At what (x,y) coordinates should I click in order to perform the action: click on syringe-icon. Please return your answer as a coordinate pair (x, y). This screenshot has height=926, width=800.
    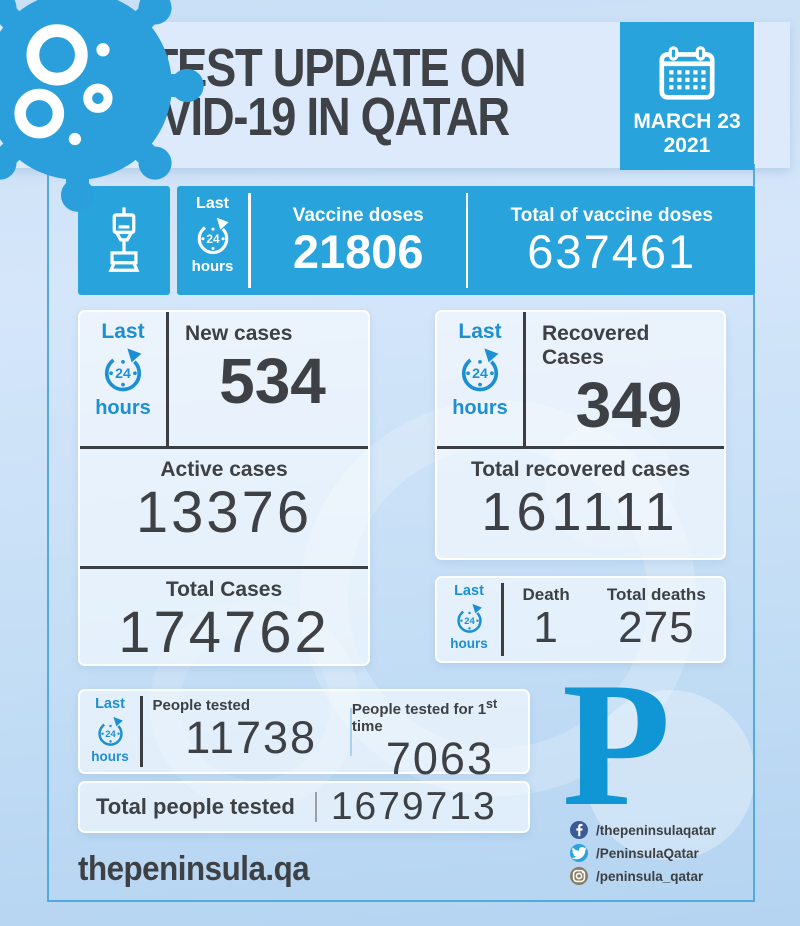
    Looking at the image, I should click on (124, 239).